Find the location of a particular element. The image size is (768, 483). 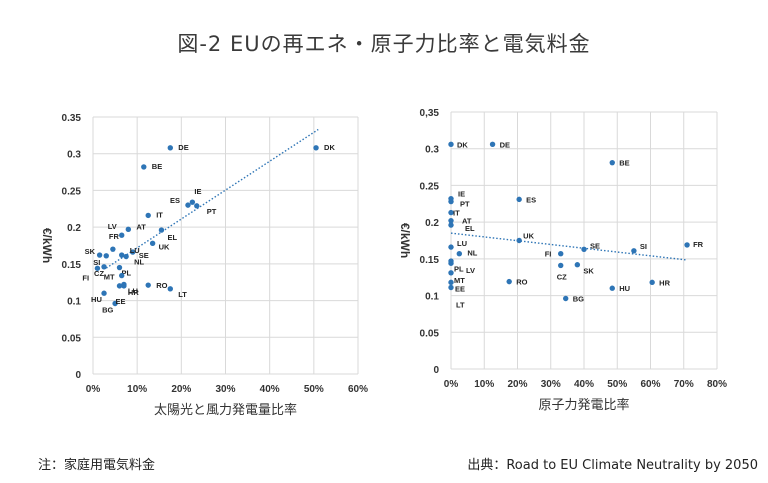

right-point-label-si: SI is located at coordinates (643, 246).